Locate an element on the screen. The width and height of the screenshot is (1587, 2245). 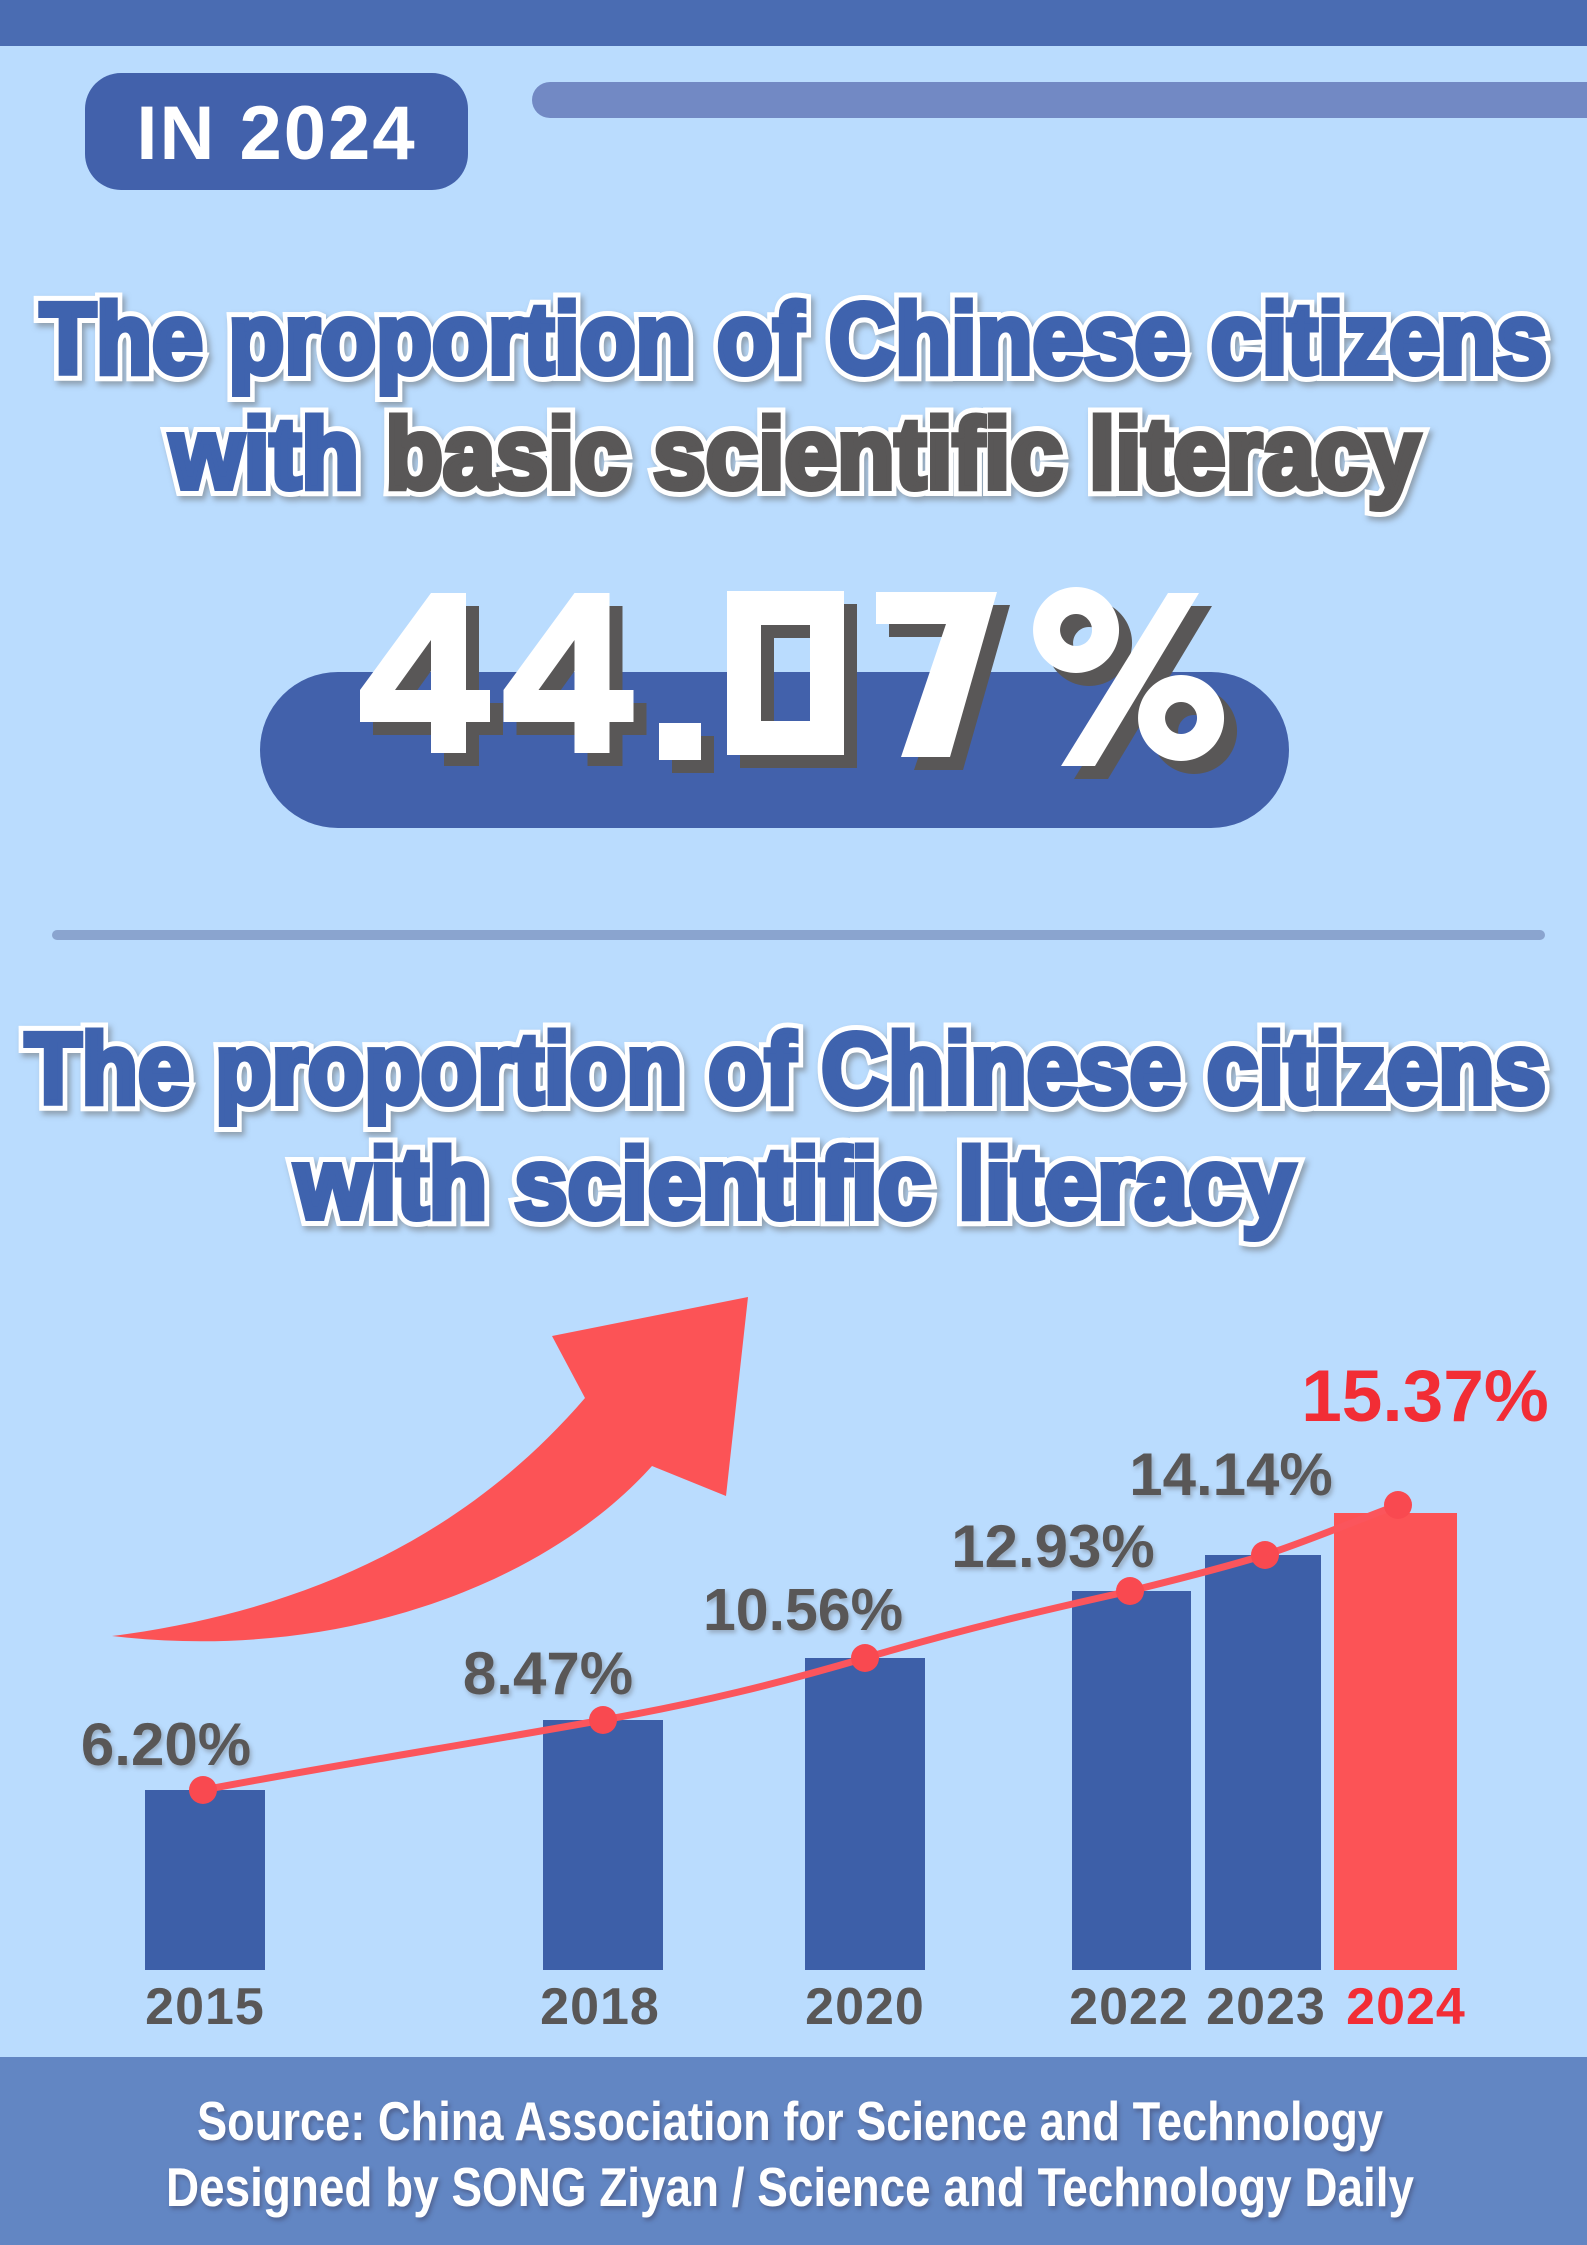
svg-text: with basic scientific literacy is located at coordinates (794, 454).